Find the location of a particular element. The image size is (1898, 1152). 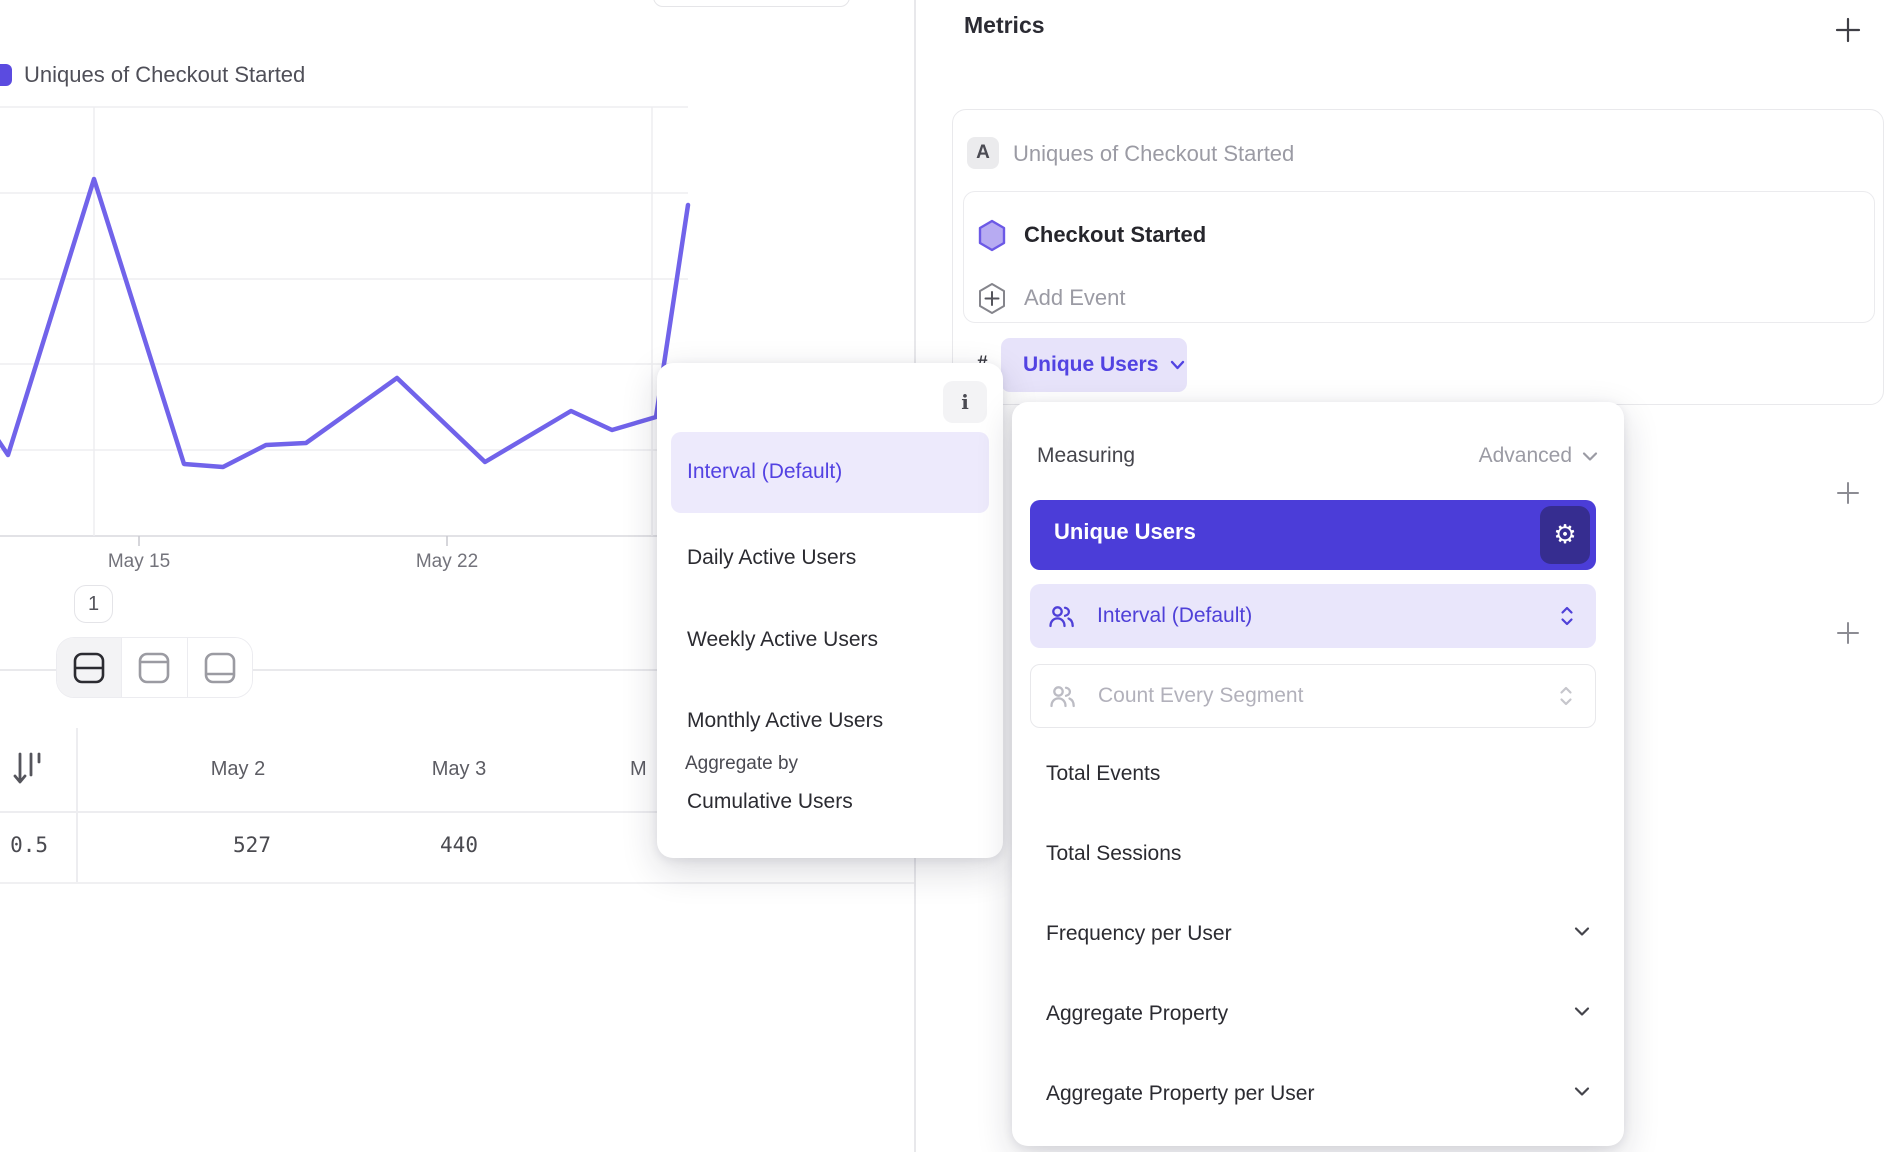

toggle-panel-bottom is located at coordinates (219, 667).